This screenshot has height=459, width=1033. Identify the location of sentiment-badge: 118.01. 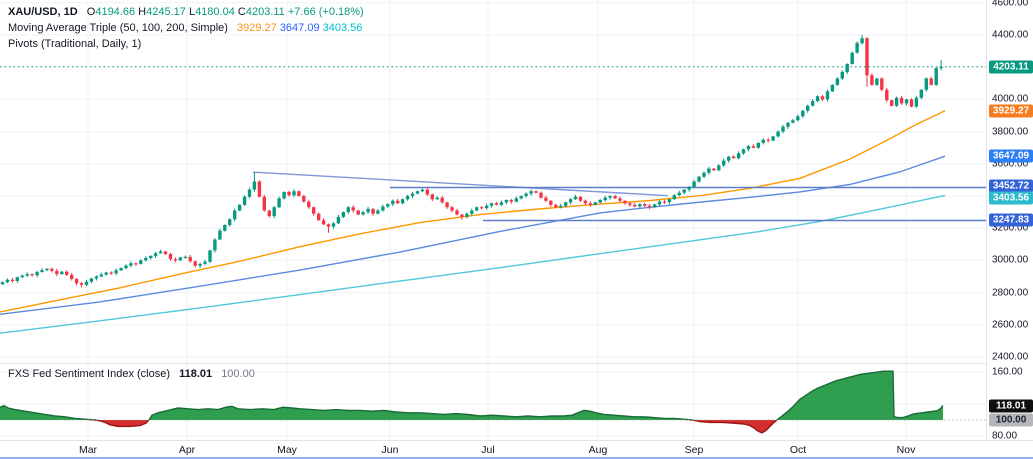
(1011, 406).